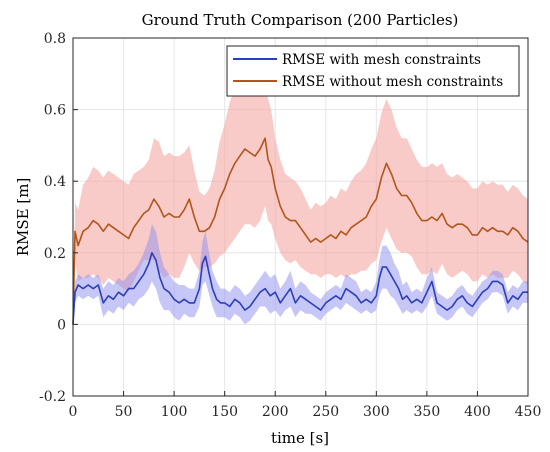  I want to click on x-tick-label: 400, so click(477, 412).